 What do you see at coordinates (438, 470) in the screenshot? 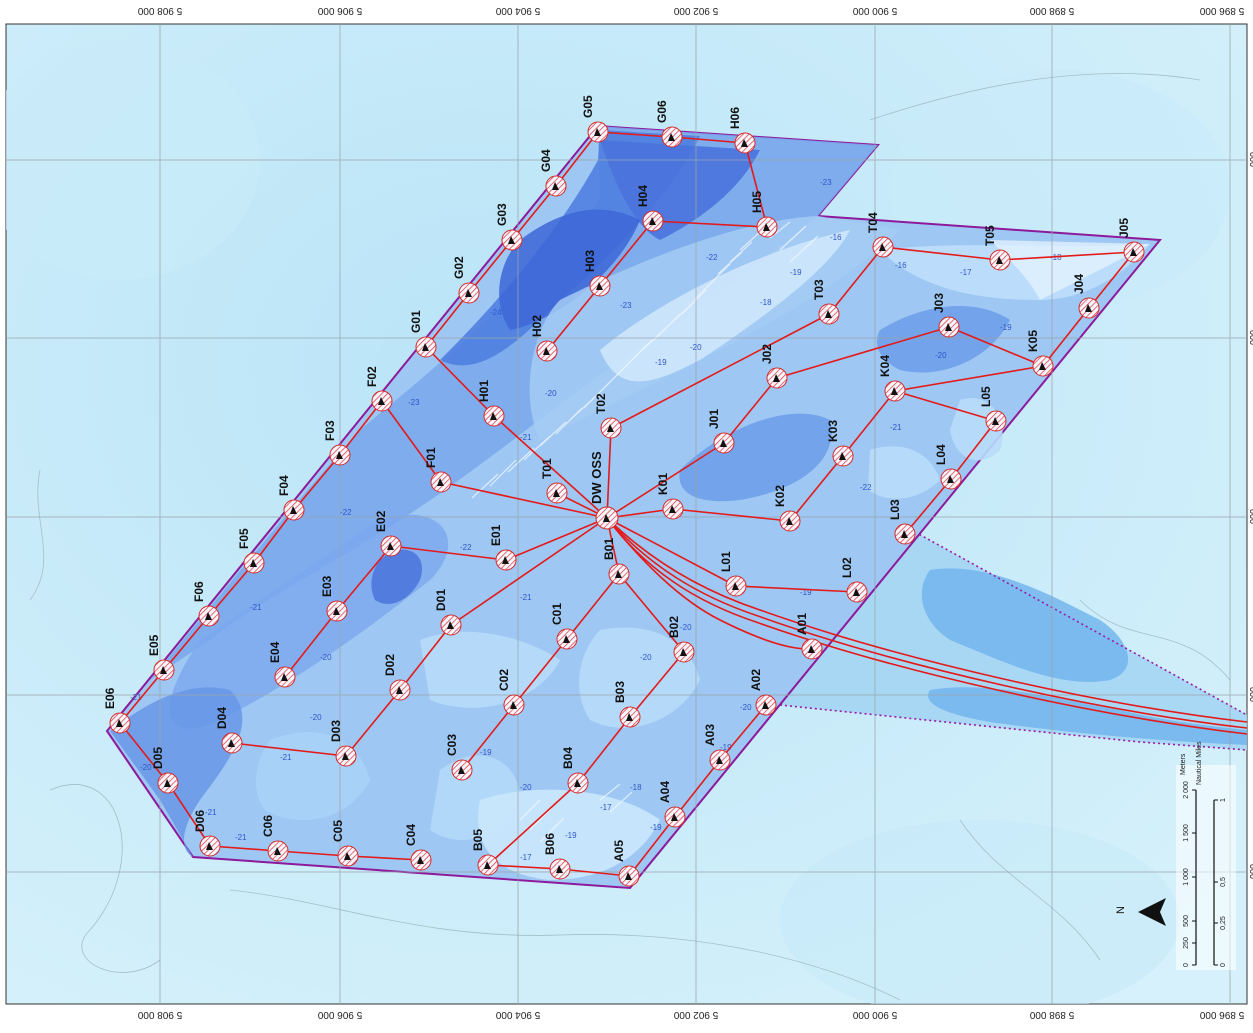
I see `turbine-marker: F01` at bounding box center [438, 470].